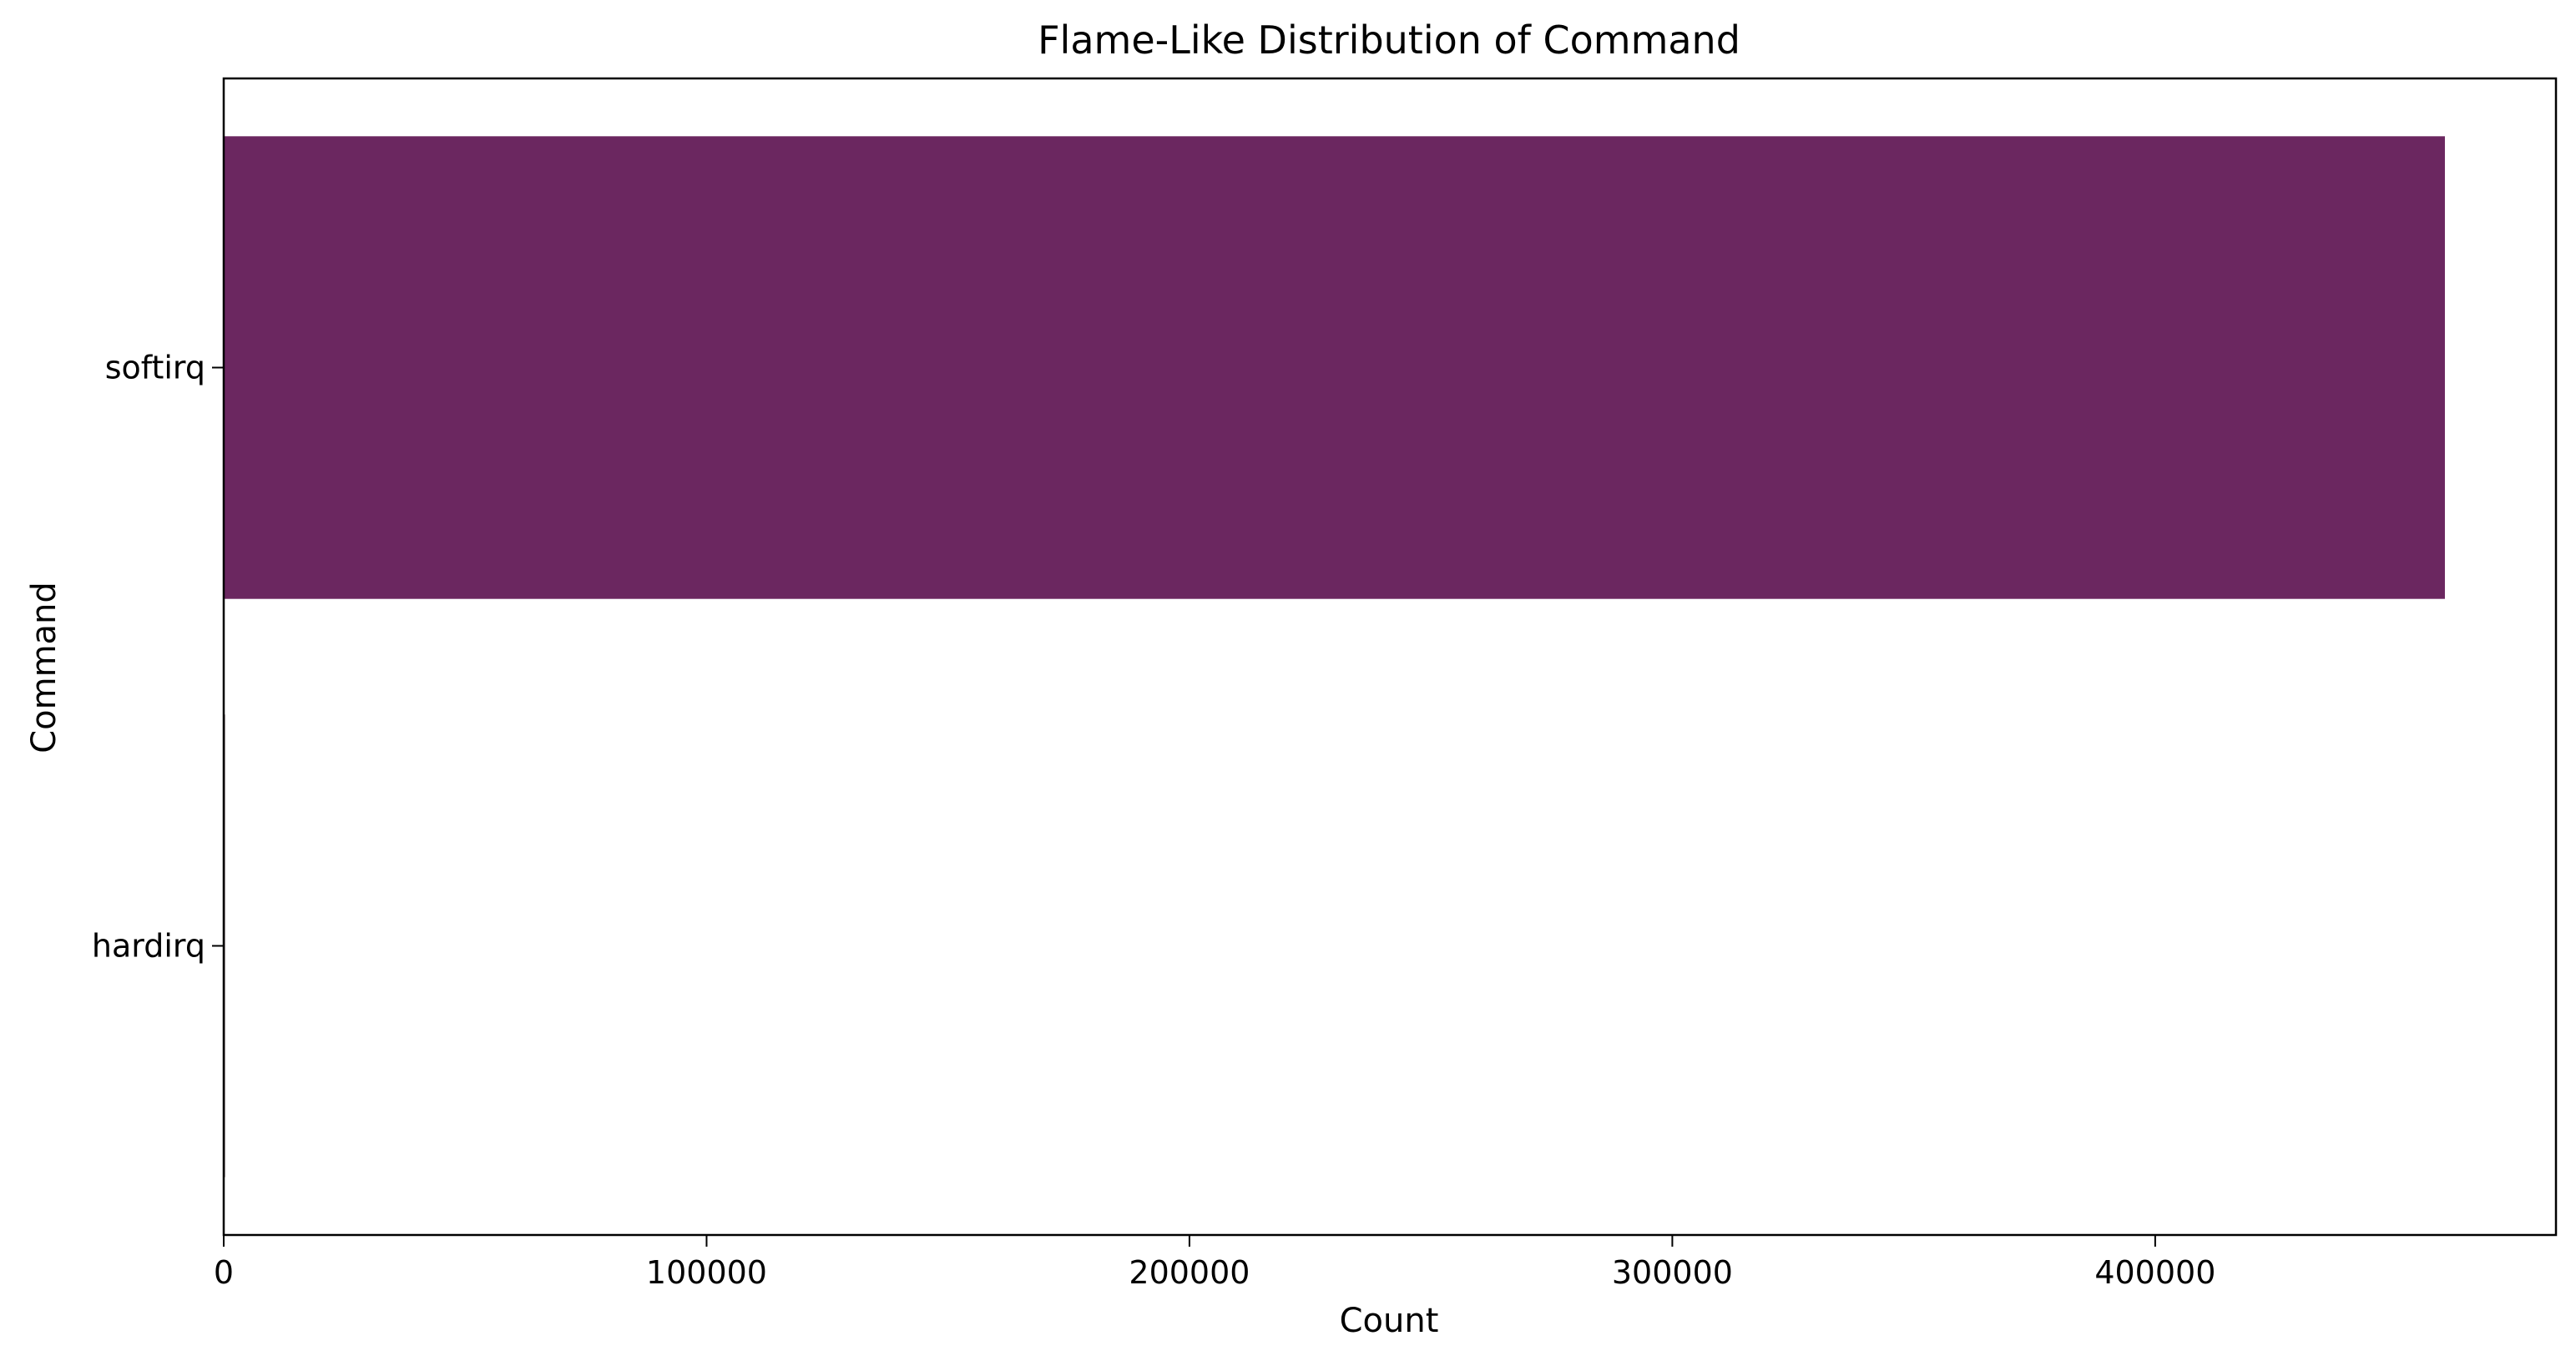  I want to click on x-tick-label-200000: 200000, so click(1189, 1272).